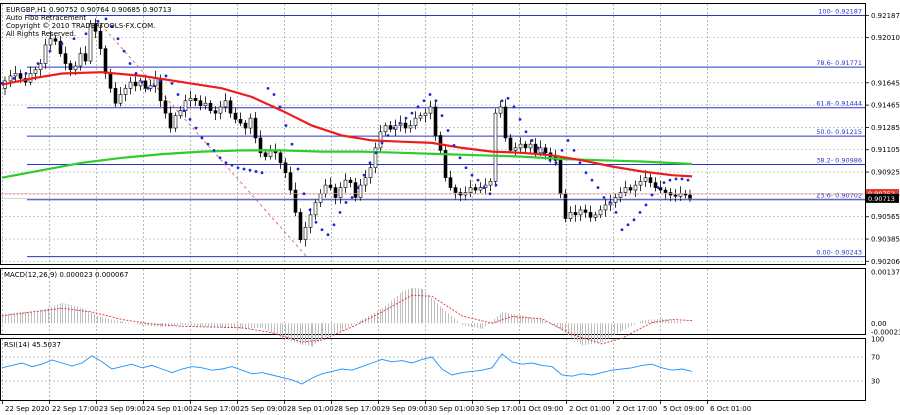 Image resolution: width=900 pixels, height=415 pixels. What do you see at coordinates (542, 409) in the screenshot?
I see `time-tick-label: 1 Oct 09:00` at bounding box center [542, 409].